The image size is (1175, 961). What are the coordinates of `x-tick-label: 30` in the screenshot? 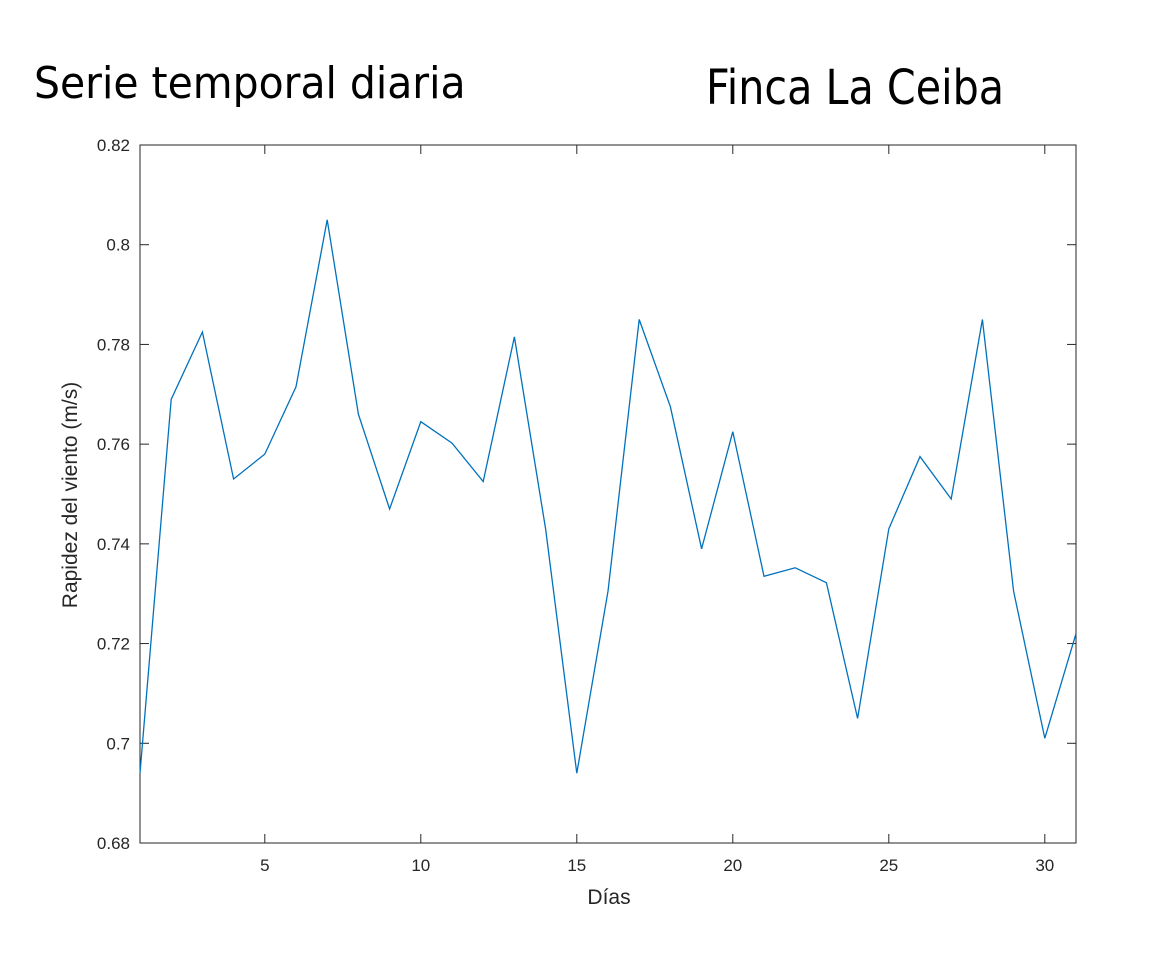 It's located at (1044, 865).